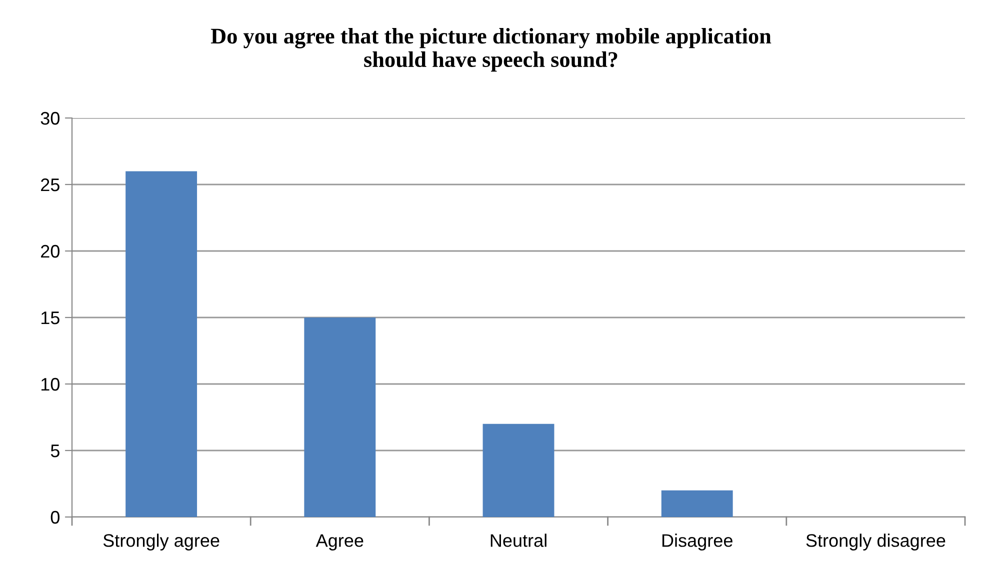 The image size is (982, 573). What do you see at coordinates (491, 50) in the screenshot?
I see `chart-title: Do you agree that the picture dictionary mobile application should have speech sound?` at bounding box center [491, 50].